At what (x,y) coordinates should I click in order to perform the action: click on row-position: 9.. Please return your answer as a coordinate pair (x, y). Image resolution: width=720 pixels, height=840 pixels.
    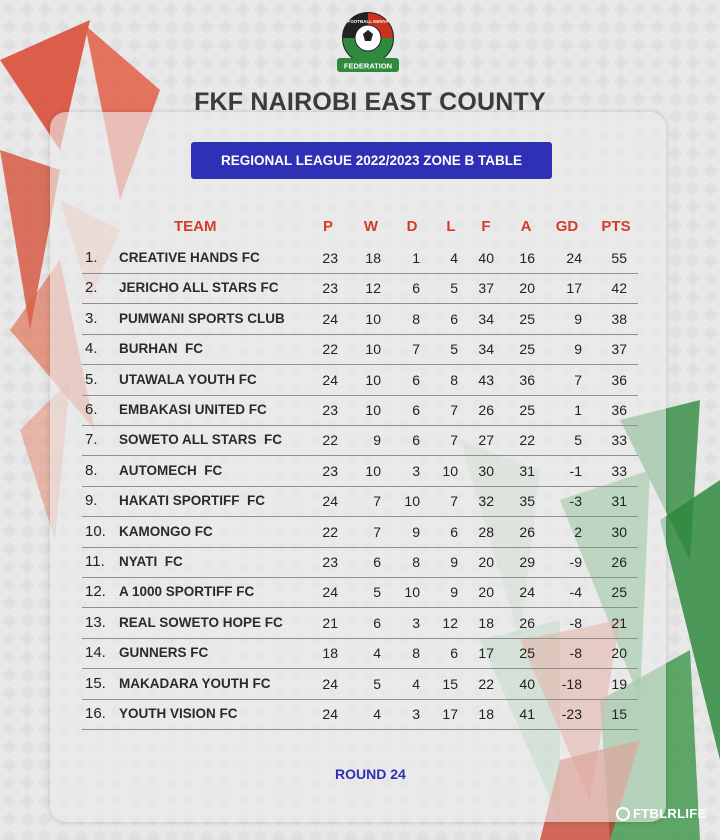
    Looking at the image, I should click on (91, 501).